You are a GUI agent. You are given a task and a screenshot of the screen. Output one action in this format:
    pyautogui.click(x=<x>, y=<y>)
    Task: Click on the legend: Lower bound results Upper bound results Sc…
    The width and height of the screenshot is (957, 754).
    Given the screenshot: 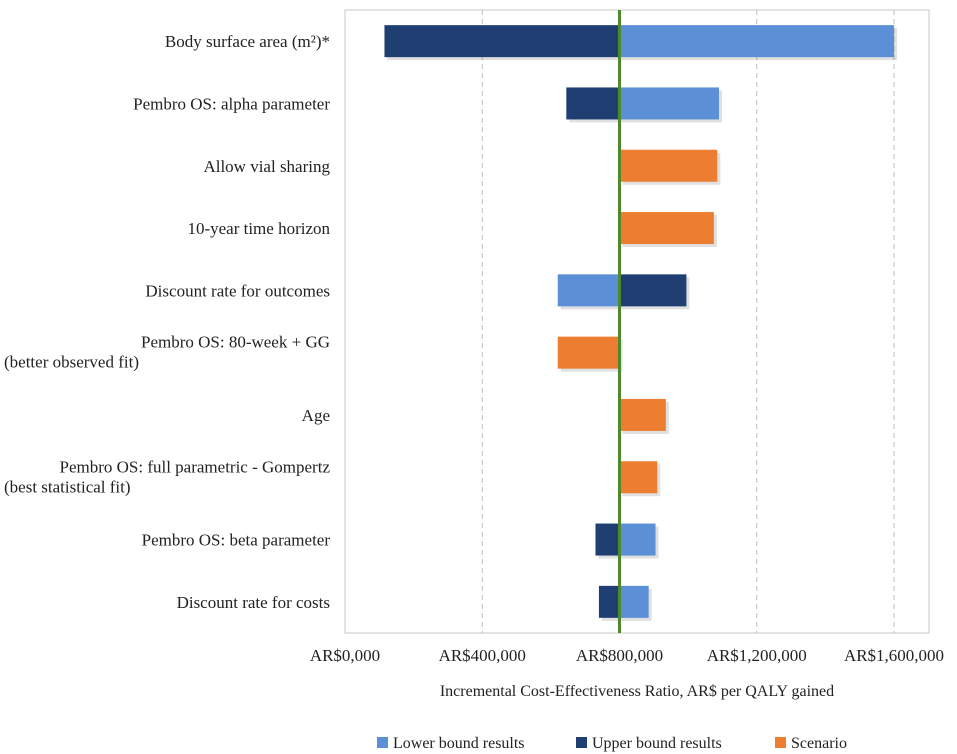 What is the action you would take?
    pyautogui.click(x=612, y=743)
    